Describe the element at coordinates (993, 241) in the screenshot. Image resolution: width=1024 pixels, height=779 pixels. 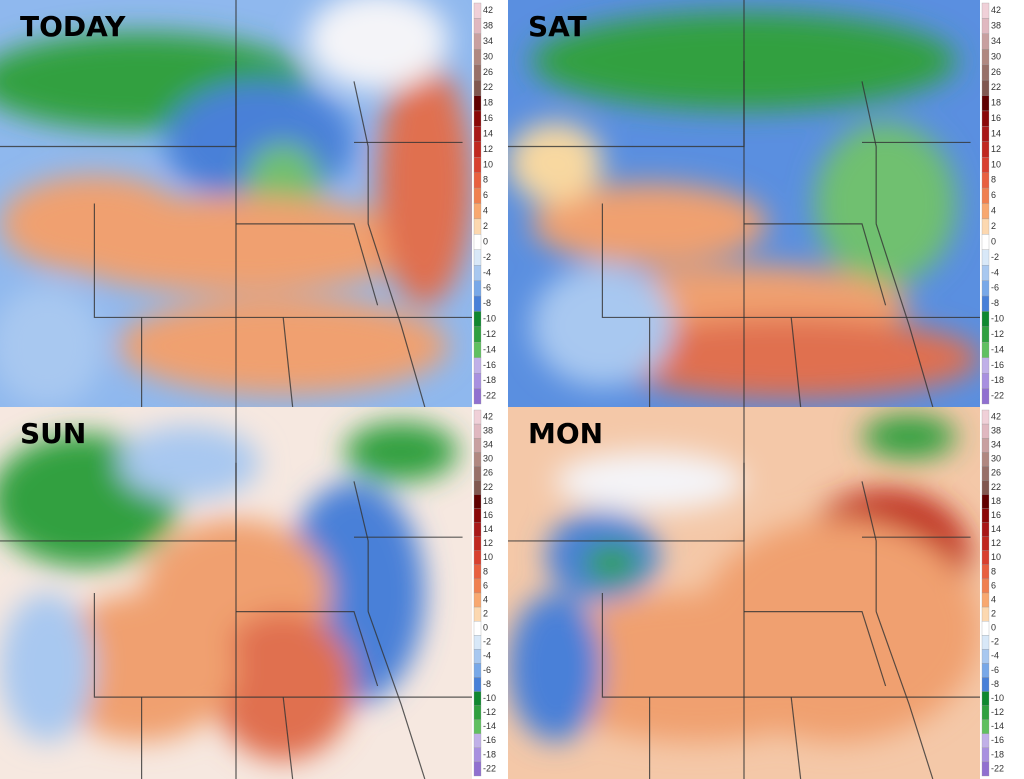
I see `colorbar-label: 0` at that location.